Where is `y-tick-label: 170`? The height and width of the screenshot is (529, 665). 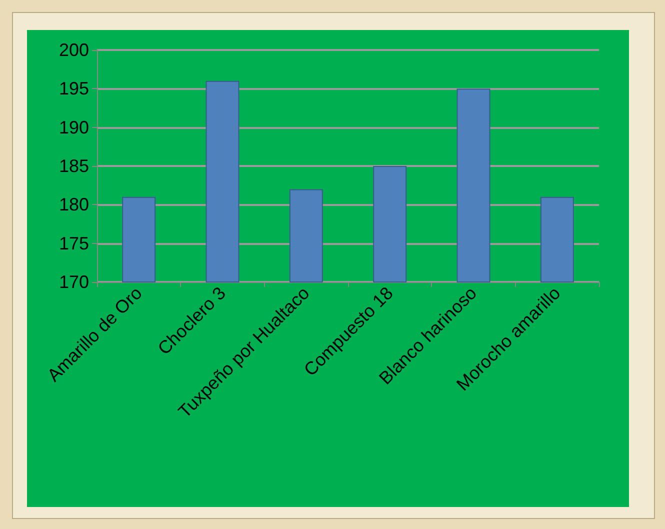 y-tick-label: 170 is located at coordinates (73, 282).